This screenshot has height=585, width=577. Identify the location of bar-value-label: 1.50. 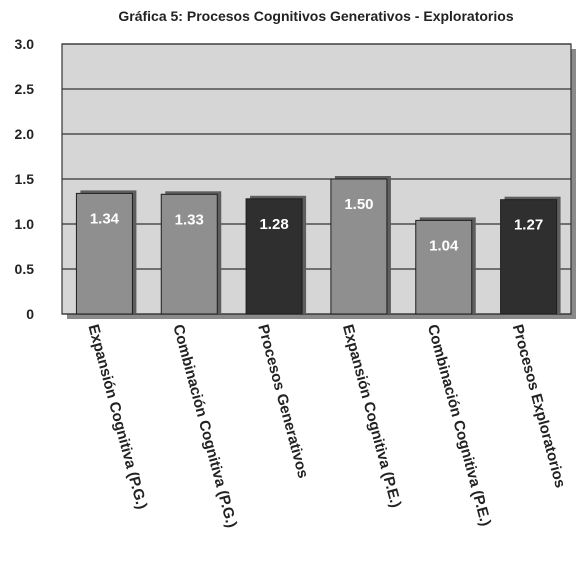
(358, 204).